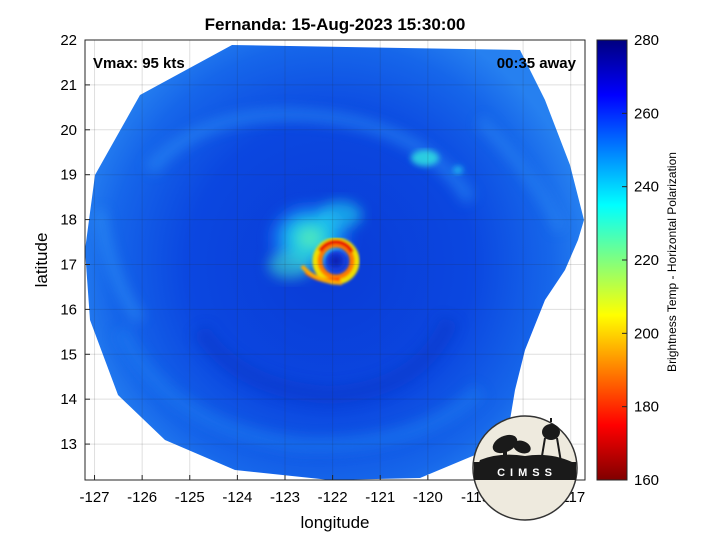 The height and width of the screenshot is (540, 720). What do you see at coordinates (142, 497) in the screenshot?
I see `x-tick-label: -126` at bounding box center [142, 497].